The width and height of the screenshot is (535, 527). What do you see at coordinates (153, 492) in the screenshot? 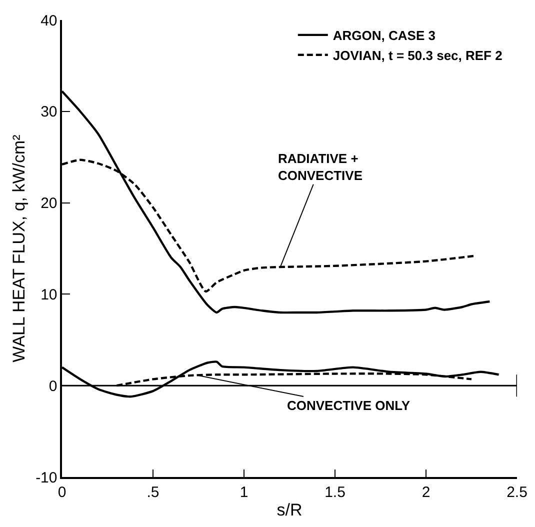
I see `x-tick-label: .5` at bounding box center [153, 492].